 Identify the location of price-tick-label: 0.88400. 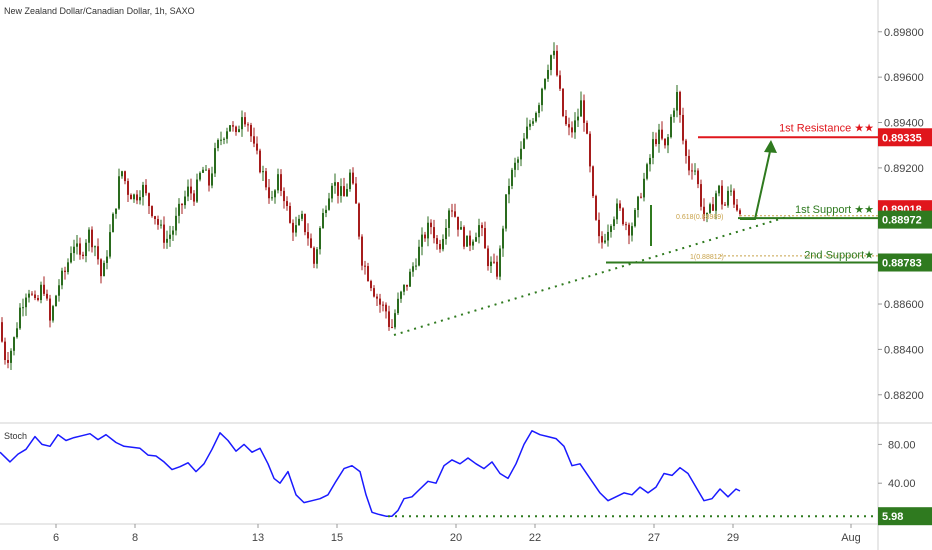
(904, 350).